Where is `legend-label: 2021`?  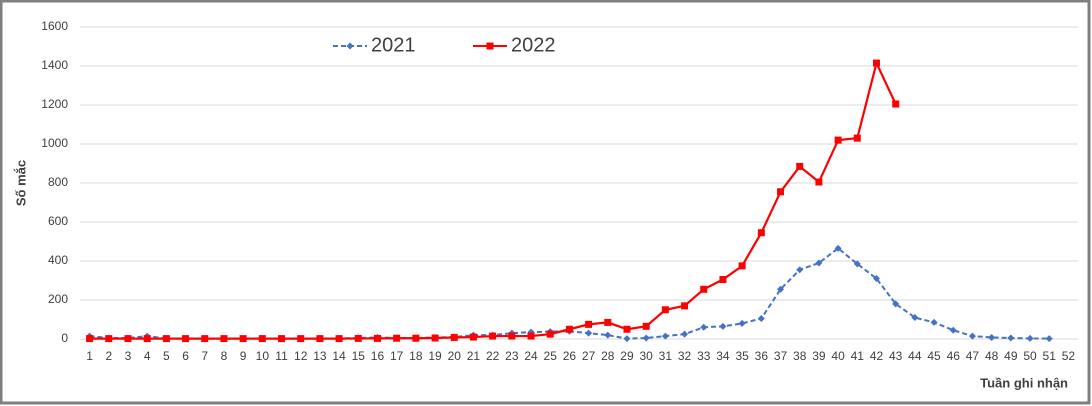 legend-label: 2021 is located at coordinates (393, 45).